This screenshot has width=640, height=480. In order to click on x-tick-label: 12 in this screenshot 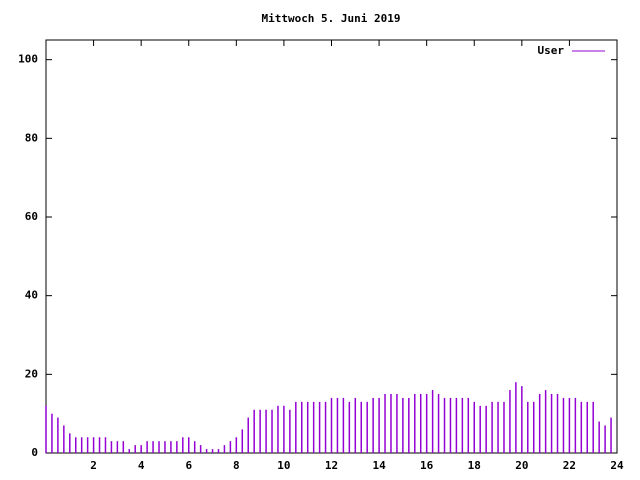, I will do `click(331, 465)`.